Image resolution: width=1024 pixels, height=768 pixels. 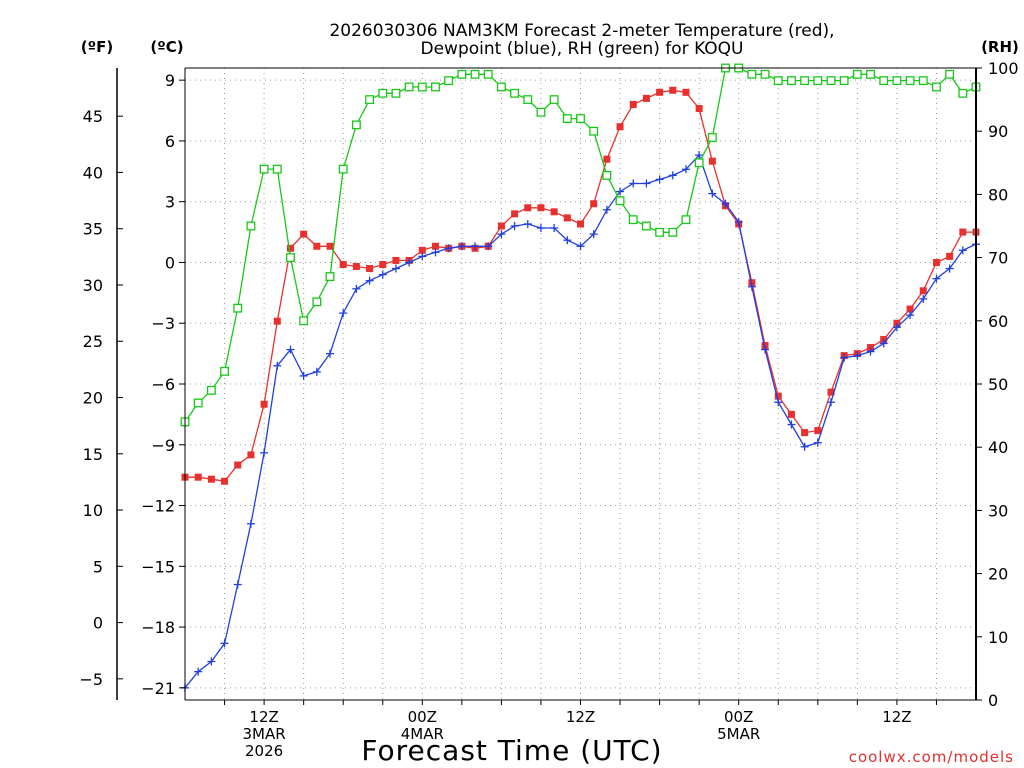 I want to click on x-axis-title: Forecast Time (UTC), so click(x=511, y=750).